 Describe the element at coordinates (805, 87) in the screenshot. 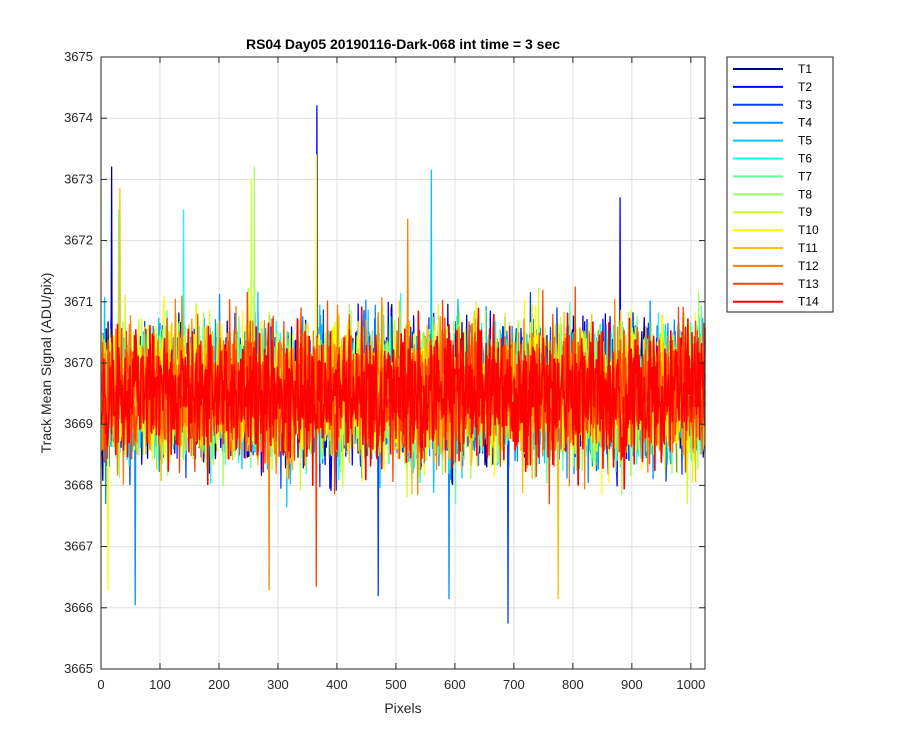

I see `legend-label-t2: T2` at that location.